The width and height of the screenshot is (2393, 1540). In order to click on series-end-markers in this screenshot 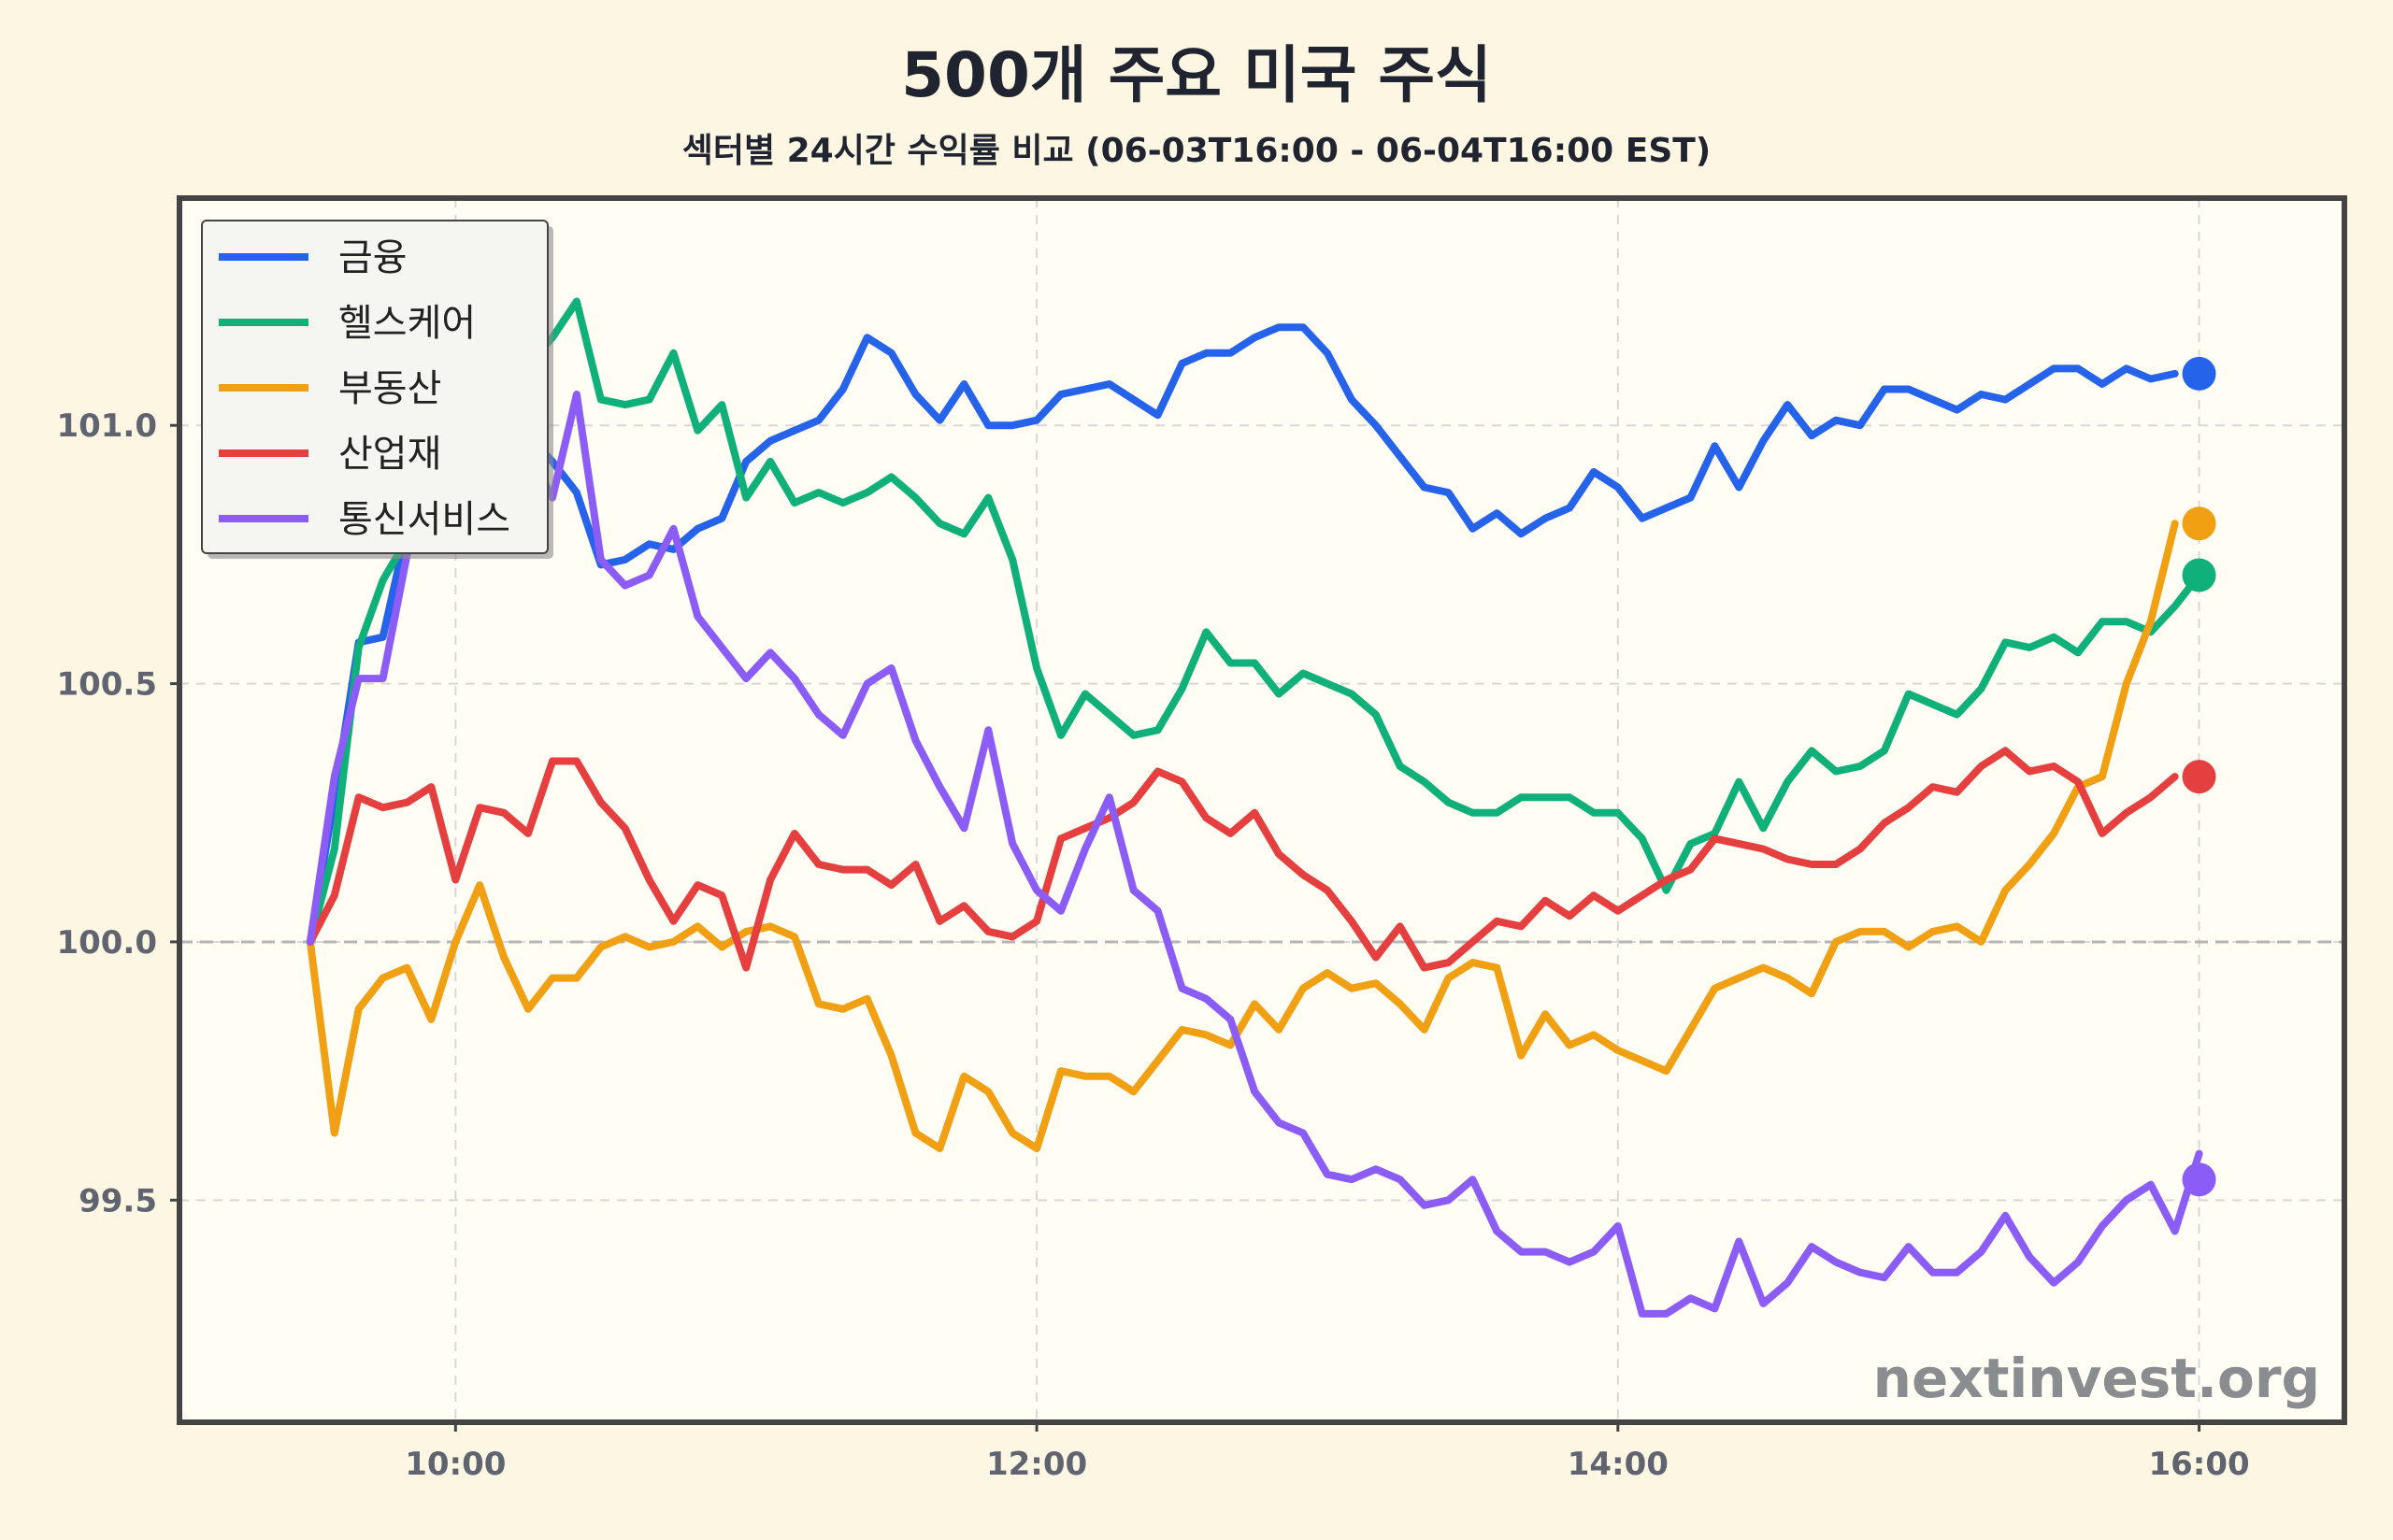, I will do `click(2199, 776)`.